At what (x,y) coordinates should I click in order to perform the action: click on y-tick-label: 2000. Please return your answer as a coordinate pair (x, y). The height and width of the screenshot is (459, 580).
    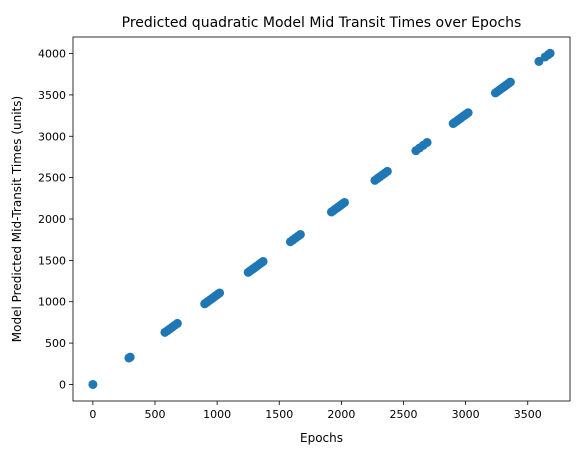
    Looking at the image, I should click on (52, 219).